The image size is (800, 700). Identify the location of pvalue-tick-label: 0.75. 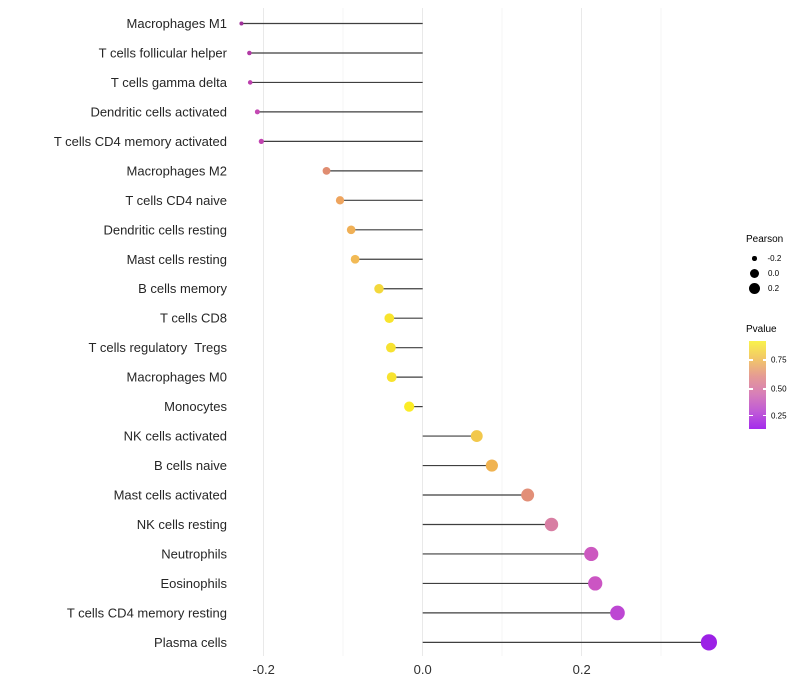
(779, 360).